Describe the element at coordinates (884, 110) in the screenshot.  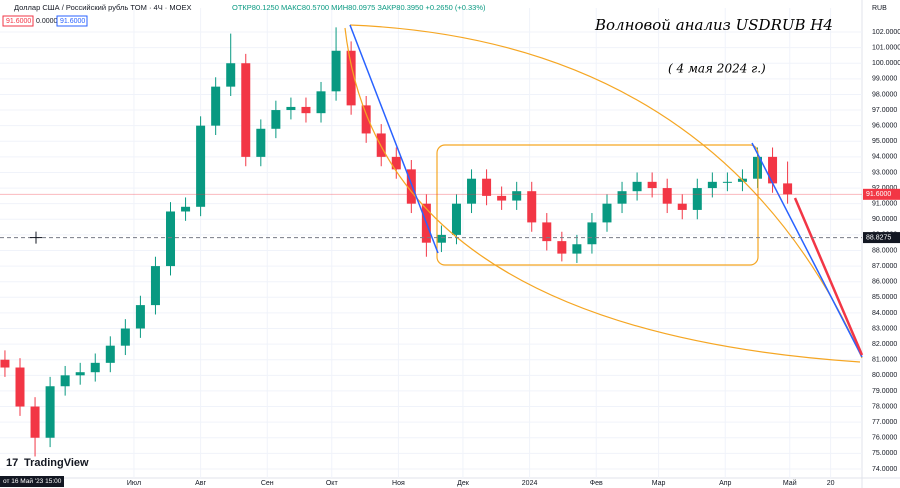
I see `y-tick-label: 97.0000` at that location.